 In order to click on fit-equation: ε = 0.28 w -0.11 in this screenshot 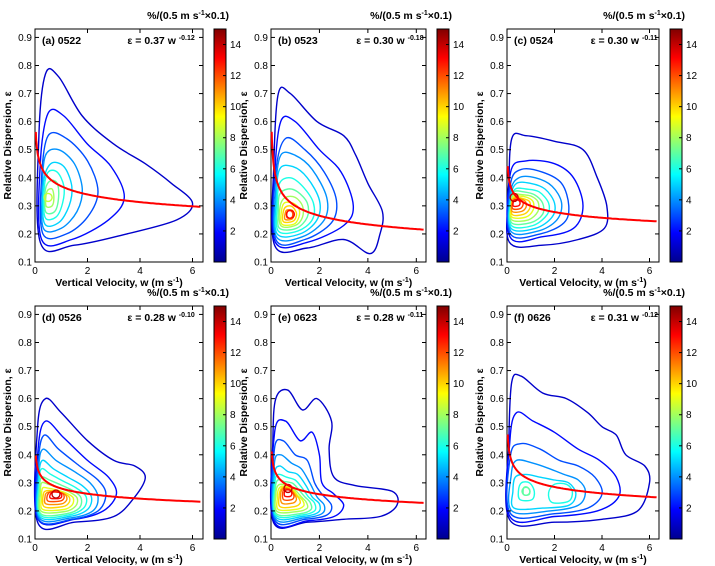, I will do `click(389, 318)`.